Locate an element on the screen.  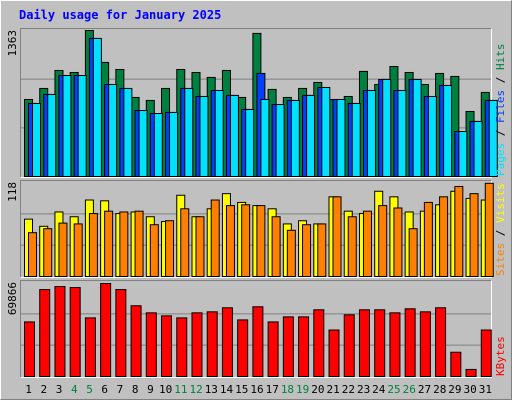
y-tick-label: 69866 is located at coordinates (12, 298).